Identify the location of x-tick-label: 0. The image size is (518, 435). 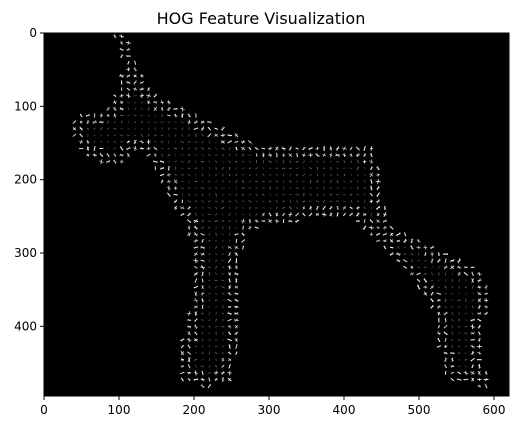
(44, 410).